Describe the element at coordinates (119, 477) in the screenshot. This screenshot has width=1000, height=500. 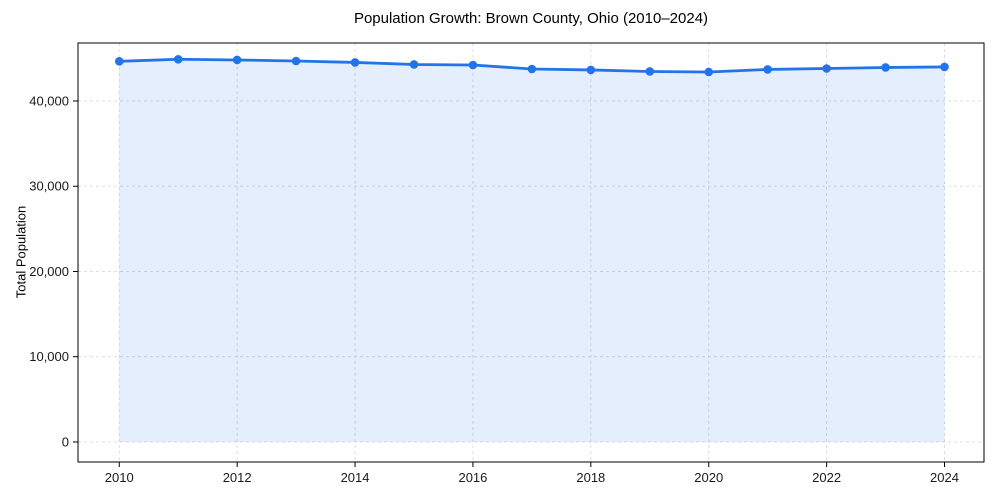
I see `x-tick-label: 2010` at that location.